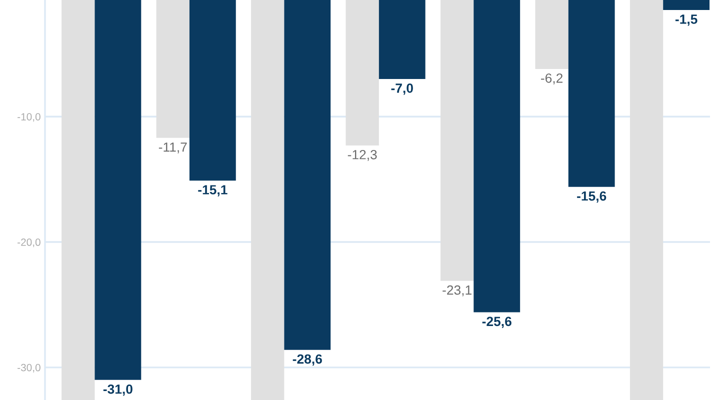  Describe the element at coordinates (117, 390) in the screenshot. I see `data-label: -31,0` at that location.